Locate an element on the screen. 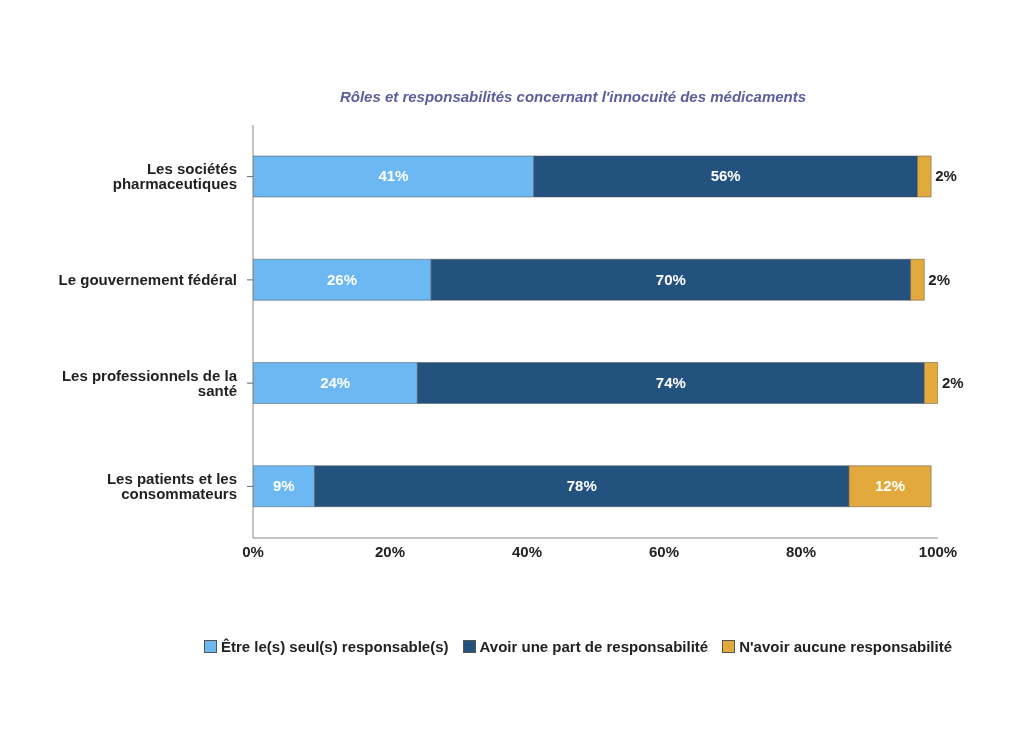 Image resolution: width=1019 pixels, height=746 pixels. x-tick-label: 20% is located at coordinates (390, 551).